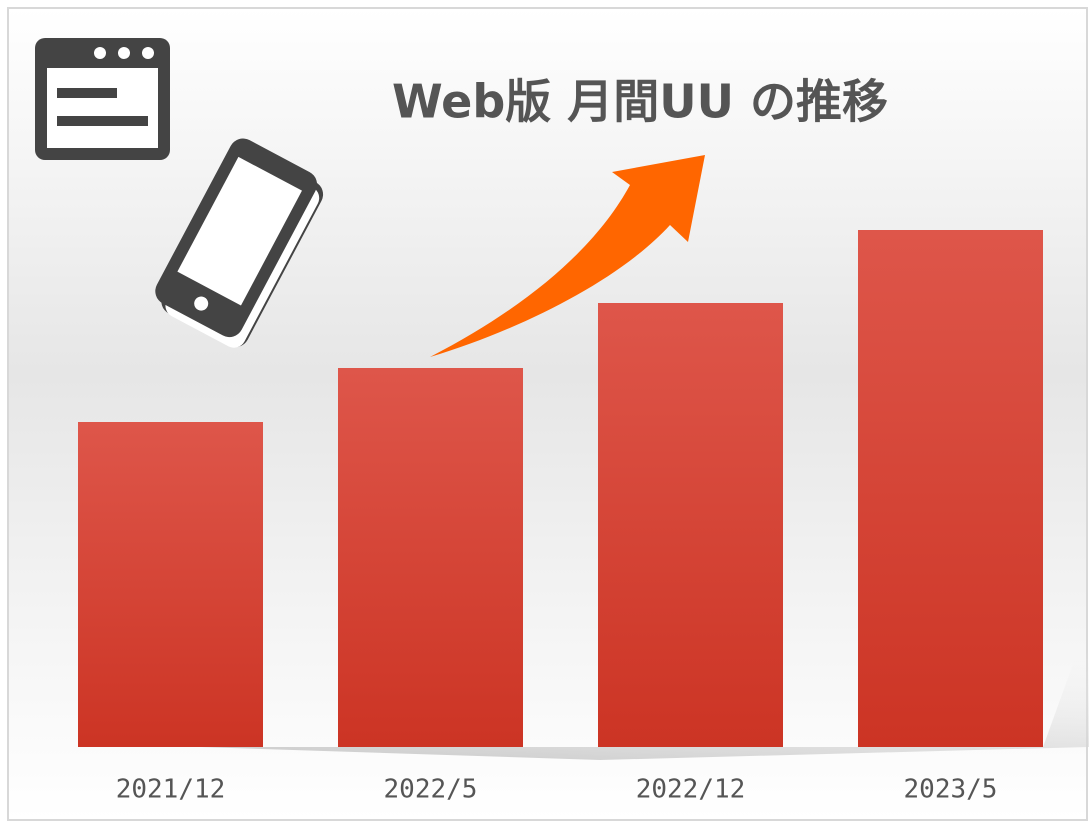 This screenshot has width=1089, height=827. I want to click on browser-icon, so click(102, 99).